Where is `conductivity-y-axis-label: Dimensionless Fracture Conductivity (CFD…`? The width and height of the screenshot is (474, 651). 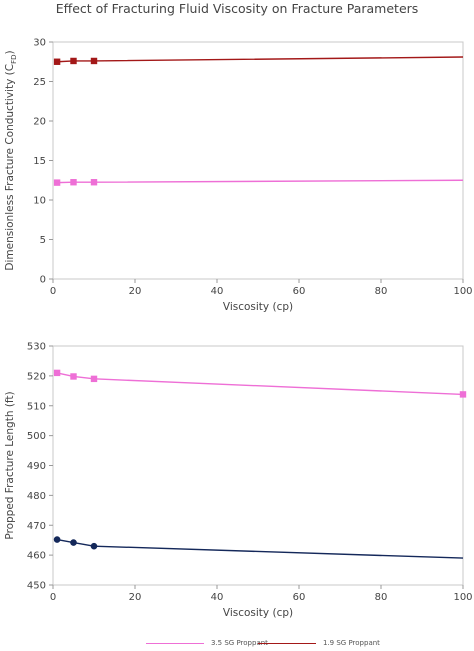
conductivity-y-axis-label: Dimensionless Fracture Conductivity (CFD… is located at coordinates (11, 160).